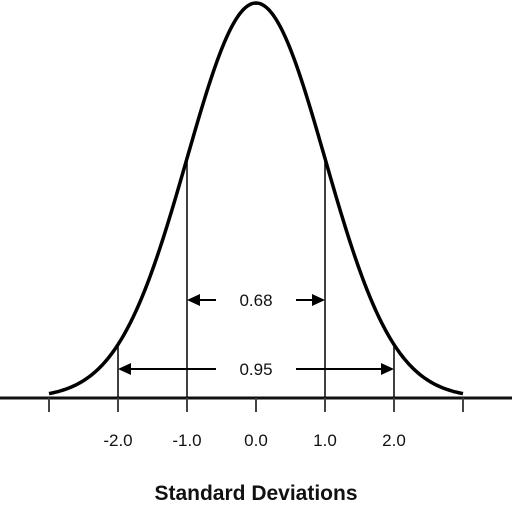 The width and height of the screenshot is (512, 512). I want to click on x-tick-label: -2.0, so click(117, 440).